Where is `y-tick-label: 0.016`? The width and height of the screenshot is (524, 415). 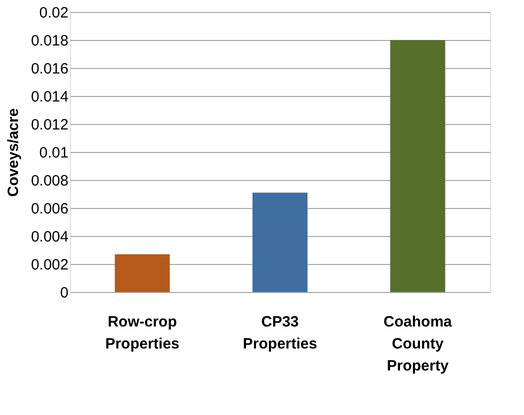
y-tick-label: 0.016 is located at coordinates (49, 69).